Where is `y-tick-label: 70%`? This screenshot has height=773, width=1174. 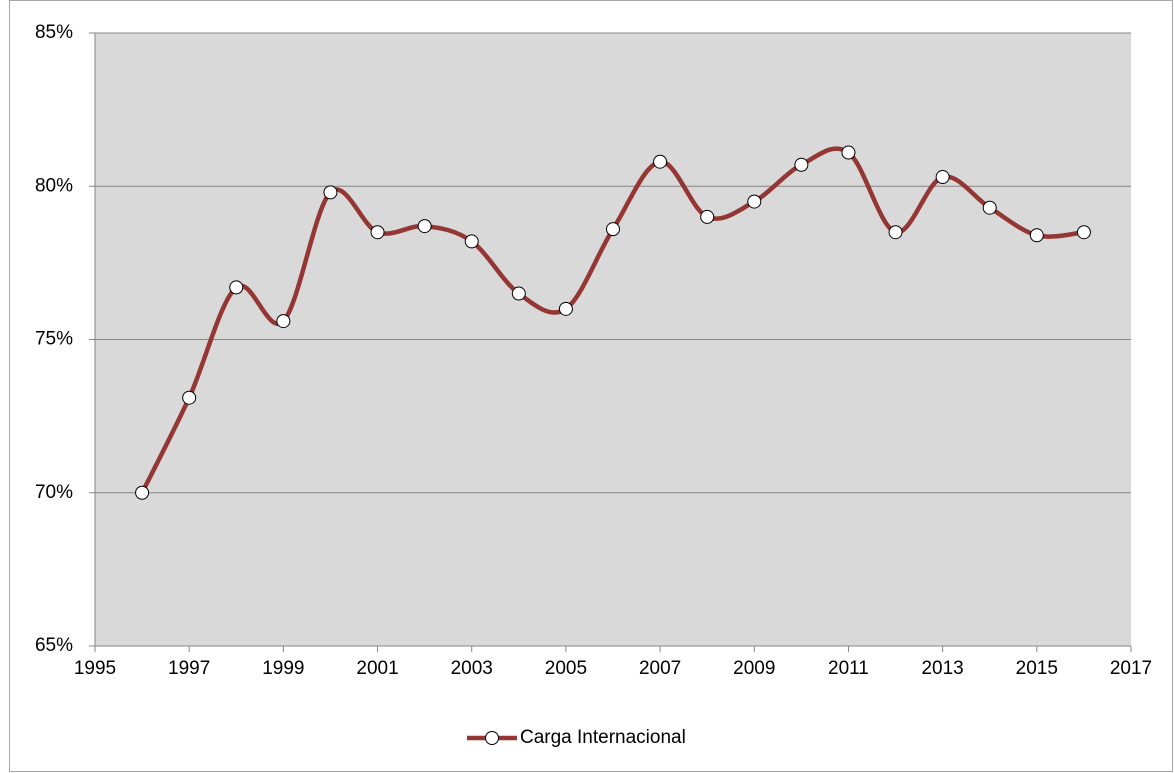
y-tick-label: 70% is located at coordinates (54, 492).